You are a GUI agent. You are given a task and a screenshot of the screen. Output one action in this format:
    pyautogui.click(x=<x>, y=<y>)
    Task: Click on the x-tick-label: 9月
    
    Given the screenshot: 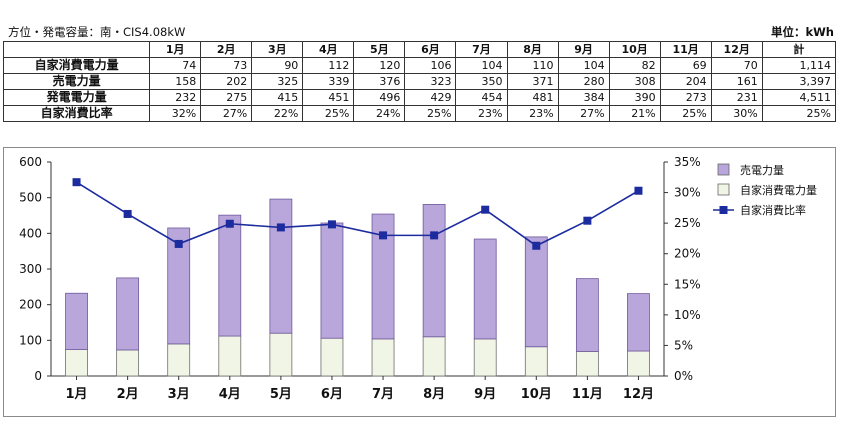 What is the action you would take?
    pyautogui.click(x=485, y=394)
    